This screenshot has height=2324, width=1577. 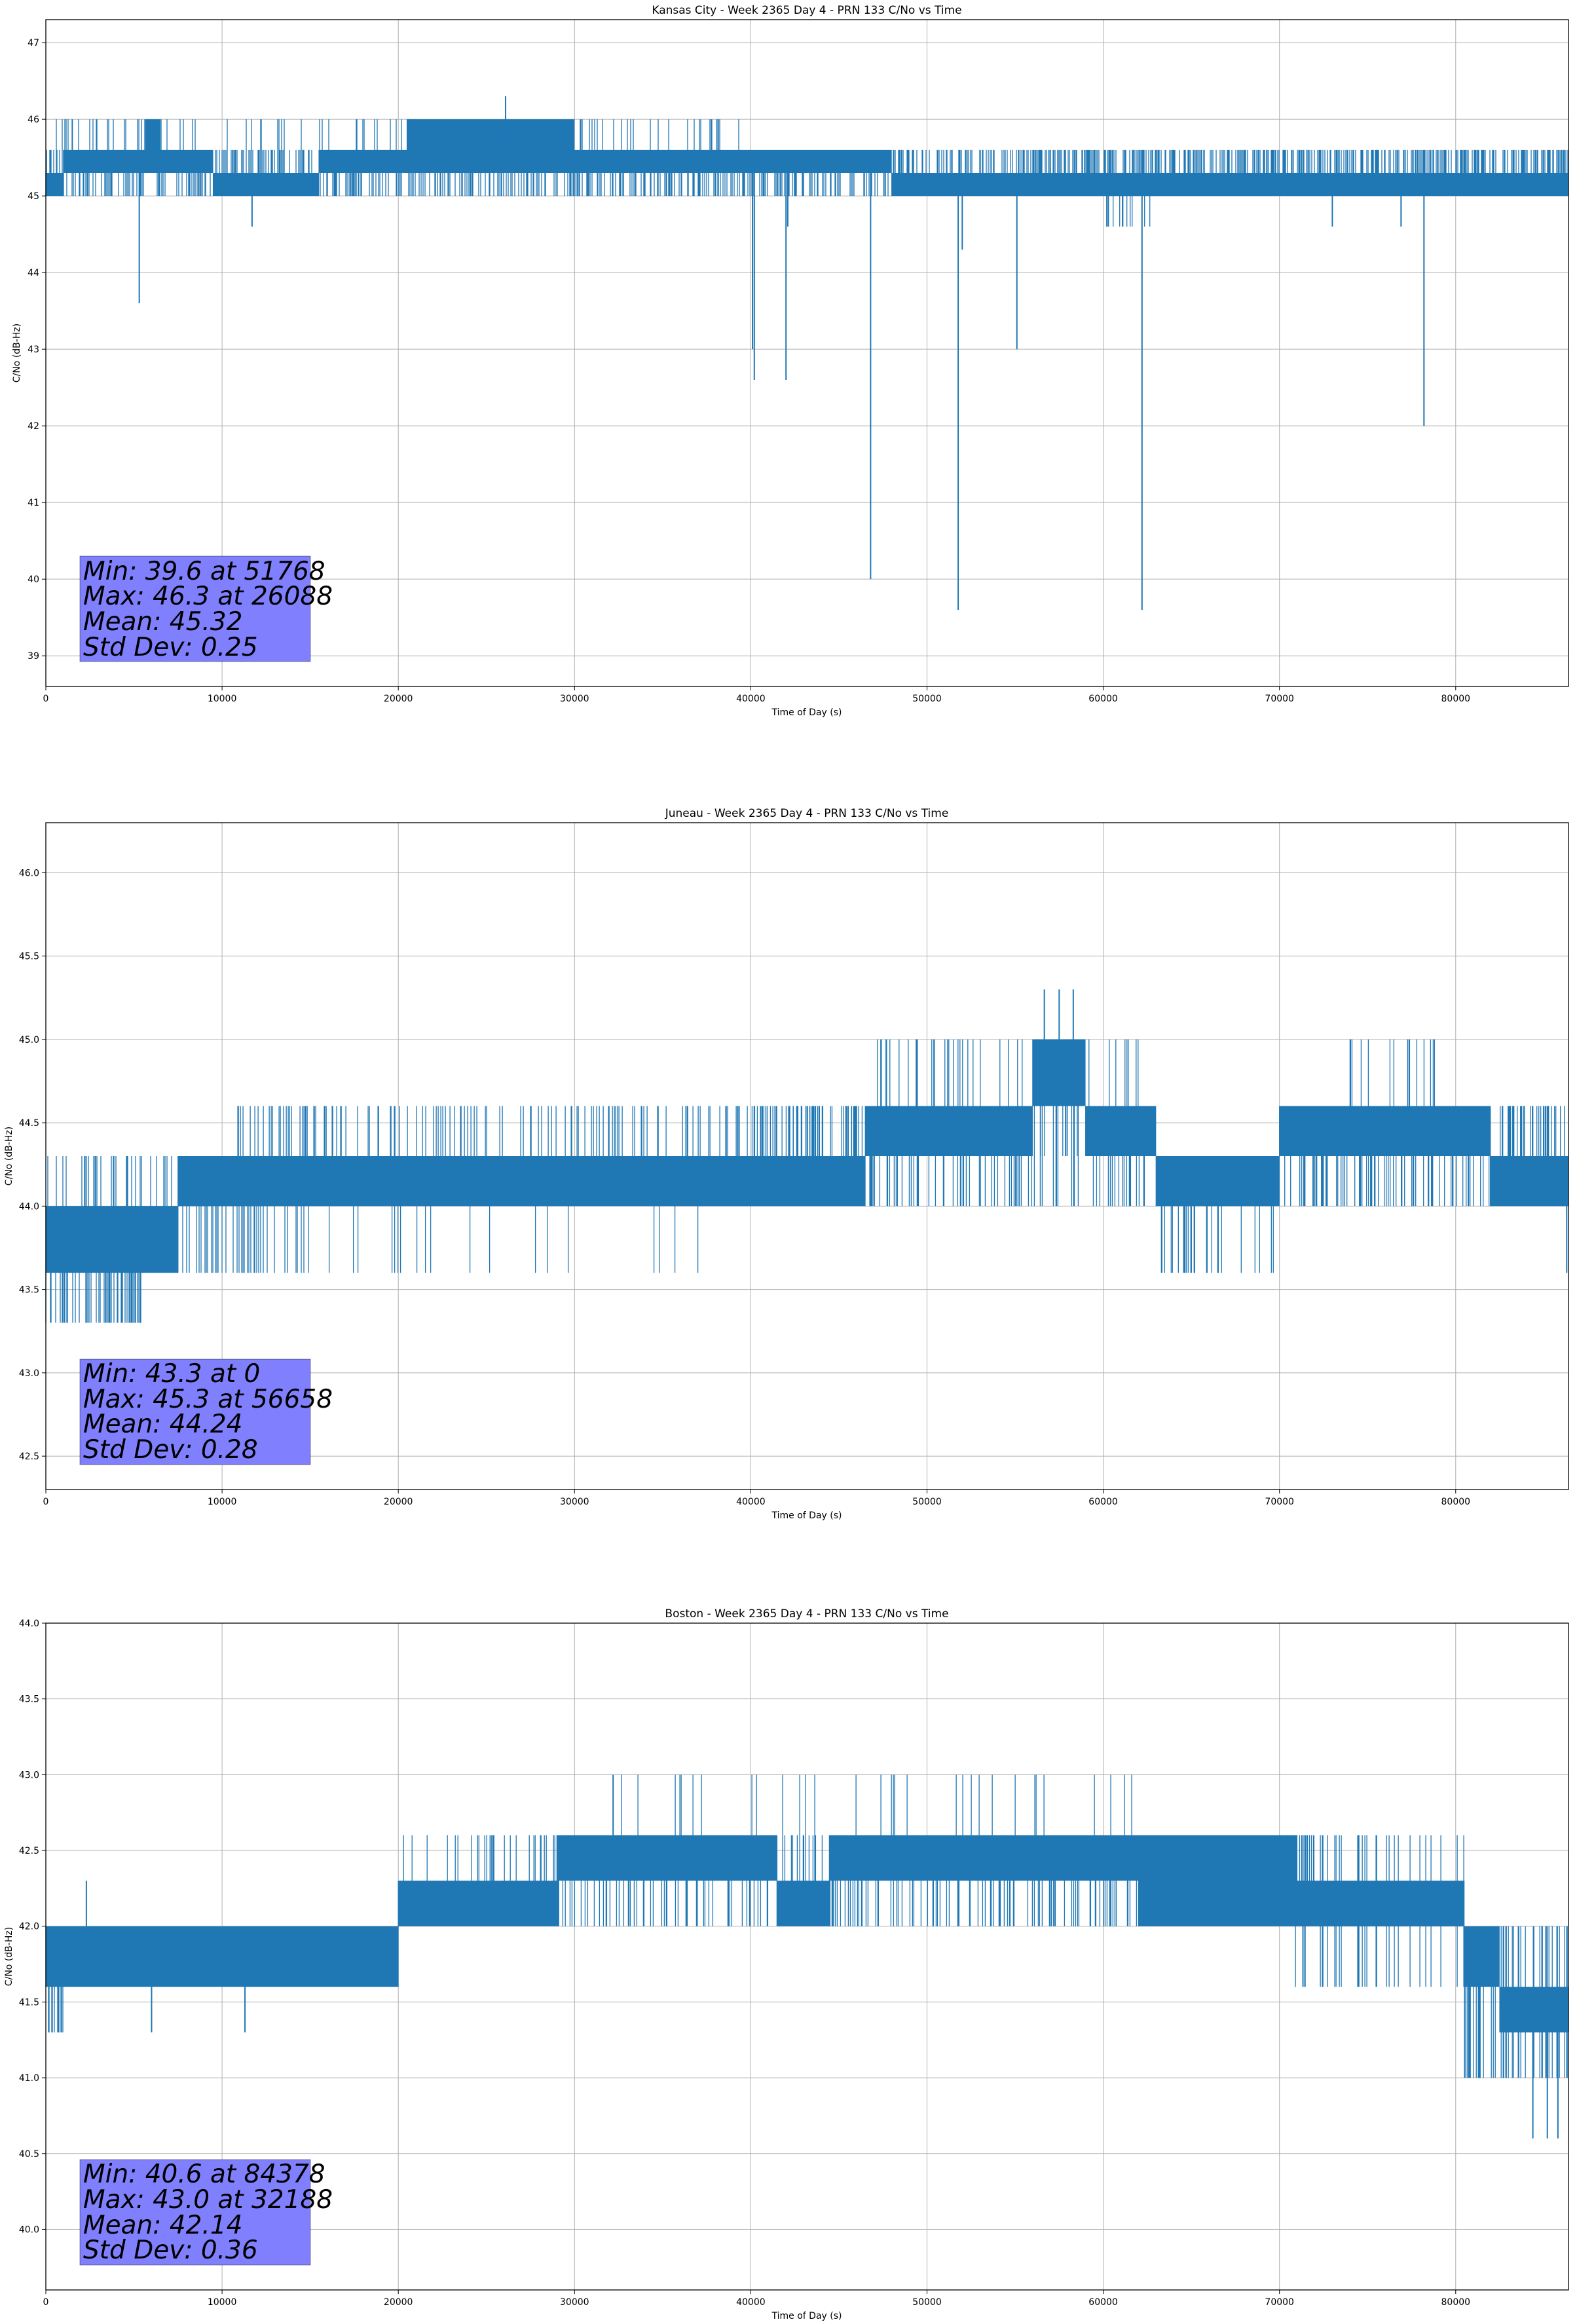 I want to click on y-ticks: 39 40 41 42 43 44 45 46 47, so click(x=37, y=350).